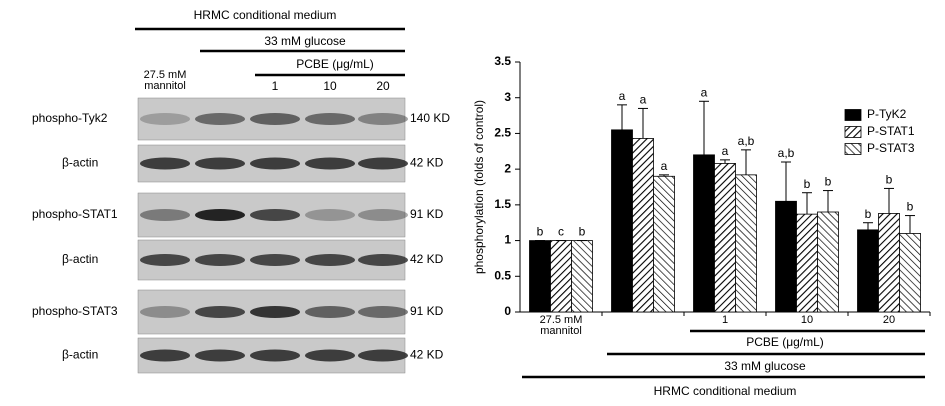 This screenshot has height=406, width=945. I want to click on row-label: phospho-STAT3, so click(75, 311).